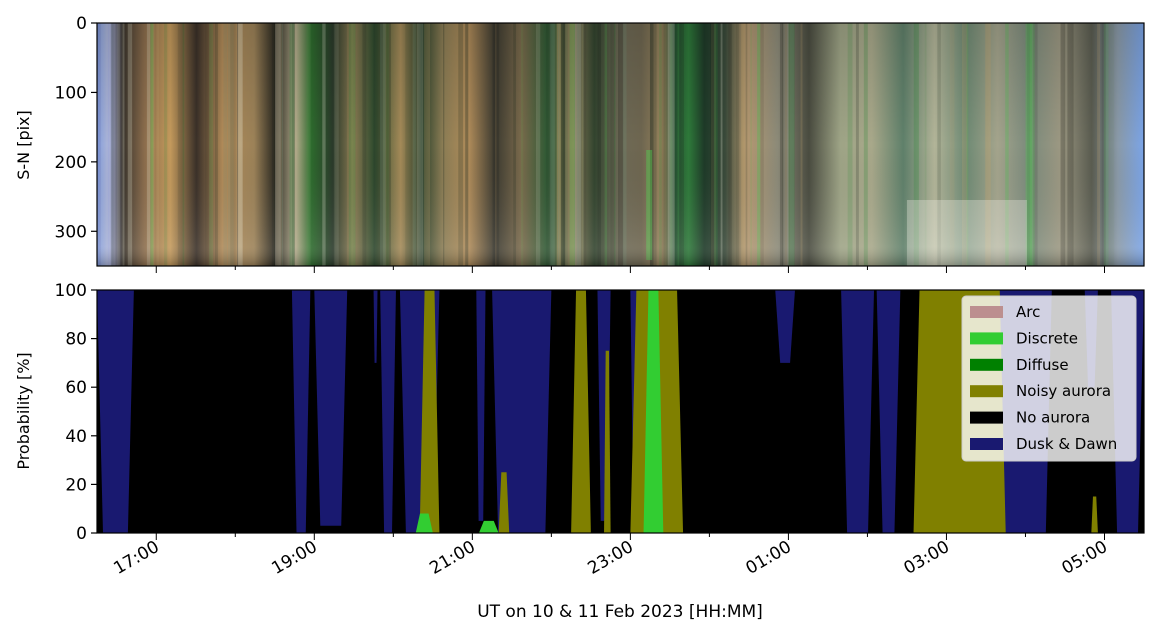  What do you see at coordinates (76, 412) in the screenshot?
I see `classification-y-ticks: 0 20 40 60 80 100` at bounding box center [76, 412].